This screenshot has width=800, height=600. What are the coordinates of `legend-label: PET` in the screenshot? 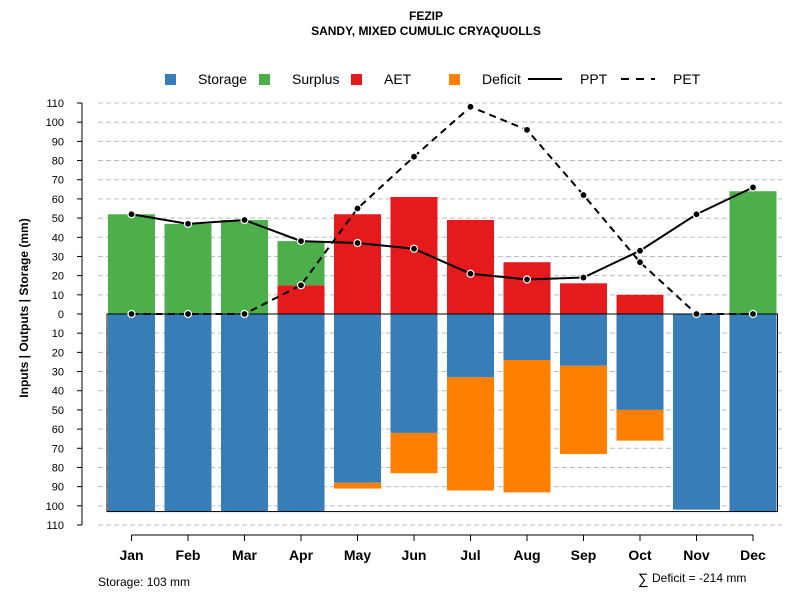 It's located at (687, 79).